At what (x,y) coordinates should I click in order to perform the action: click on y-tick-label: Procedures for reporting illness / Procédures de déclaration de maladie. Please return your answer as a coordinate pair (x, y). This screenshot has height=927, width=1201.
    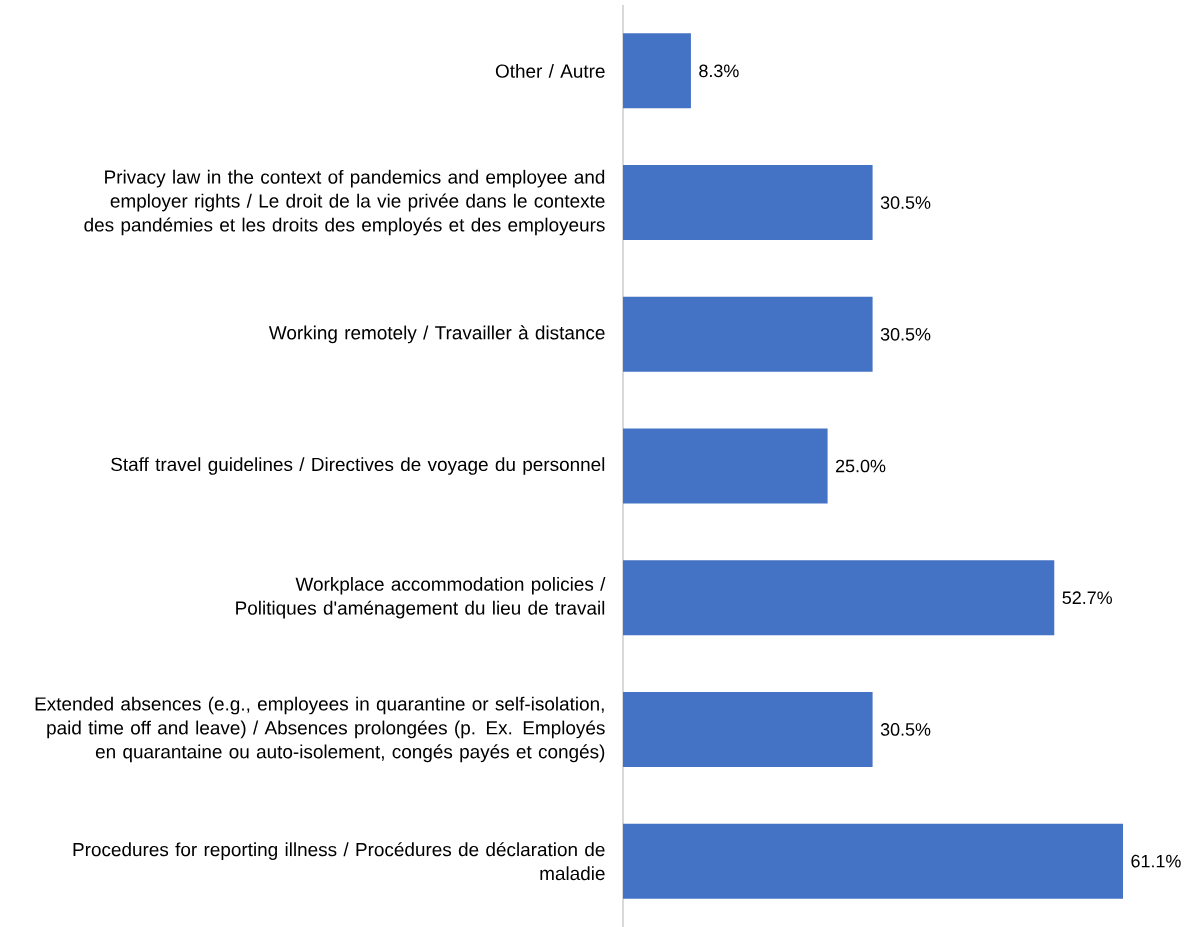
    Looking at the image, I should click on (339, 861).